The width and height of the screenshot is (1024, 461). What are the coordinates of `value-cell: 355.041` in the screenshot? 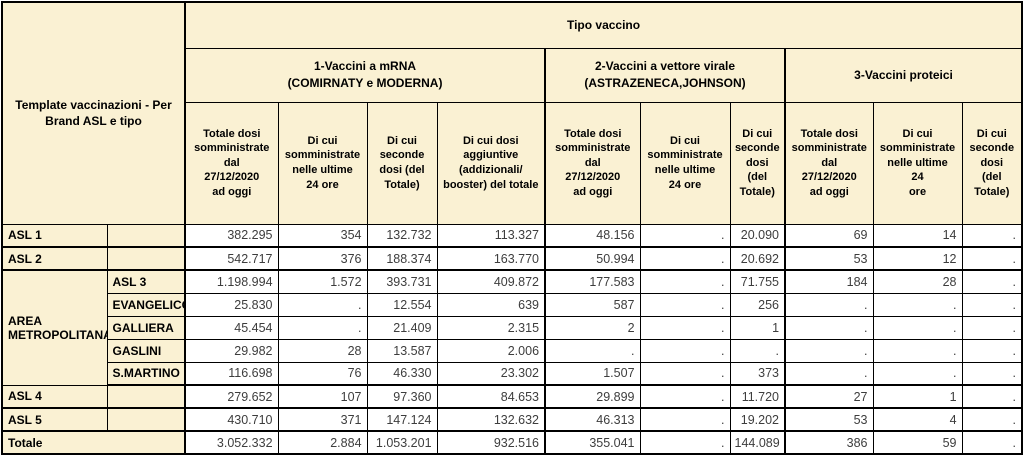 It's located at (592, 442).